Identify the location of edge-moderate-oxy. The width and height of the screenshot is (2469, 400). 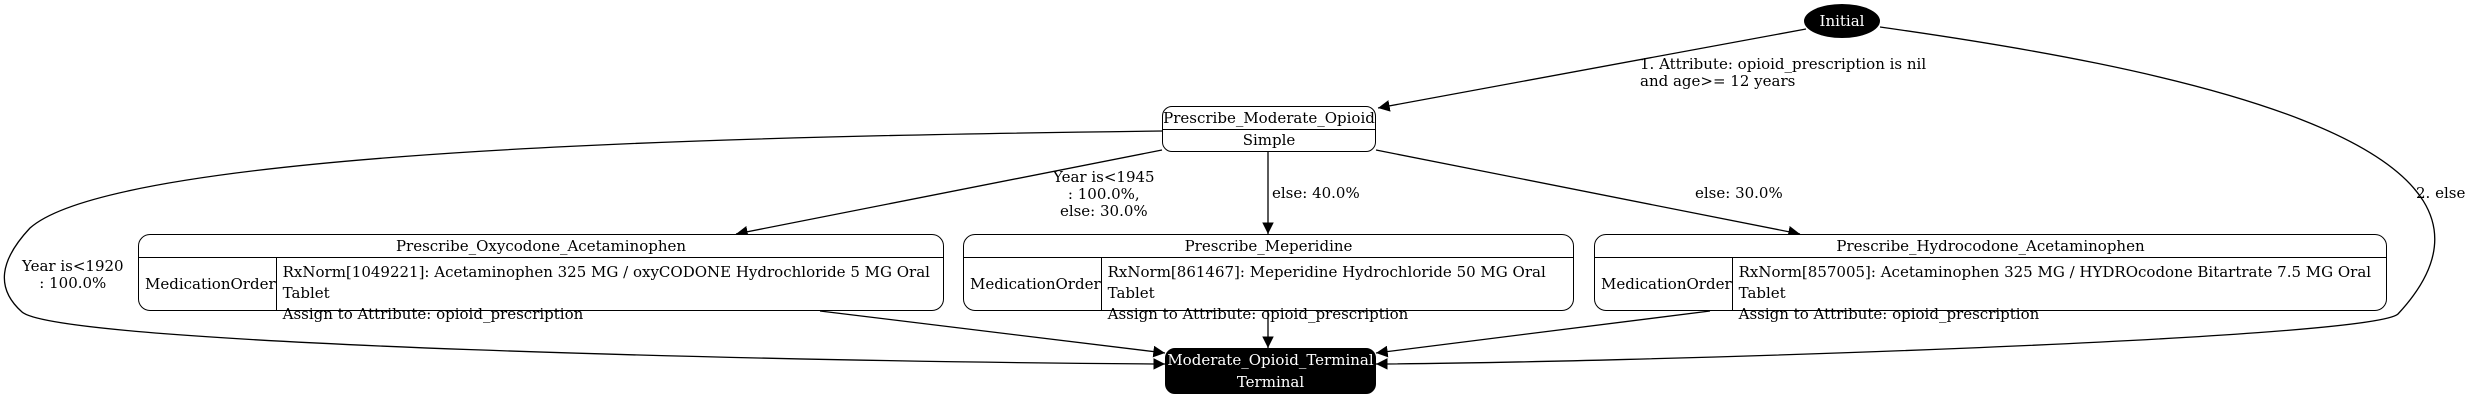
(949, 193).